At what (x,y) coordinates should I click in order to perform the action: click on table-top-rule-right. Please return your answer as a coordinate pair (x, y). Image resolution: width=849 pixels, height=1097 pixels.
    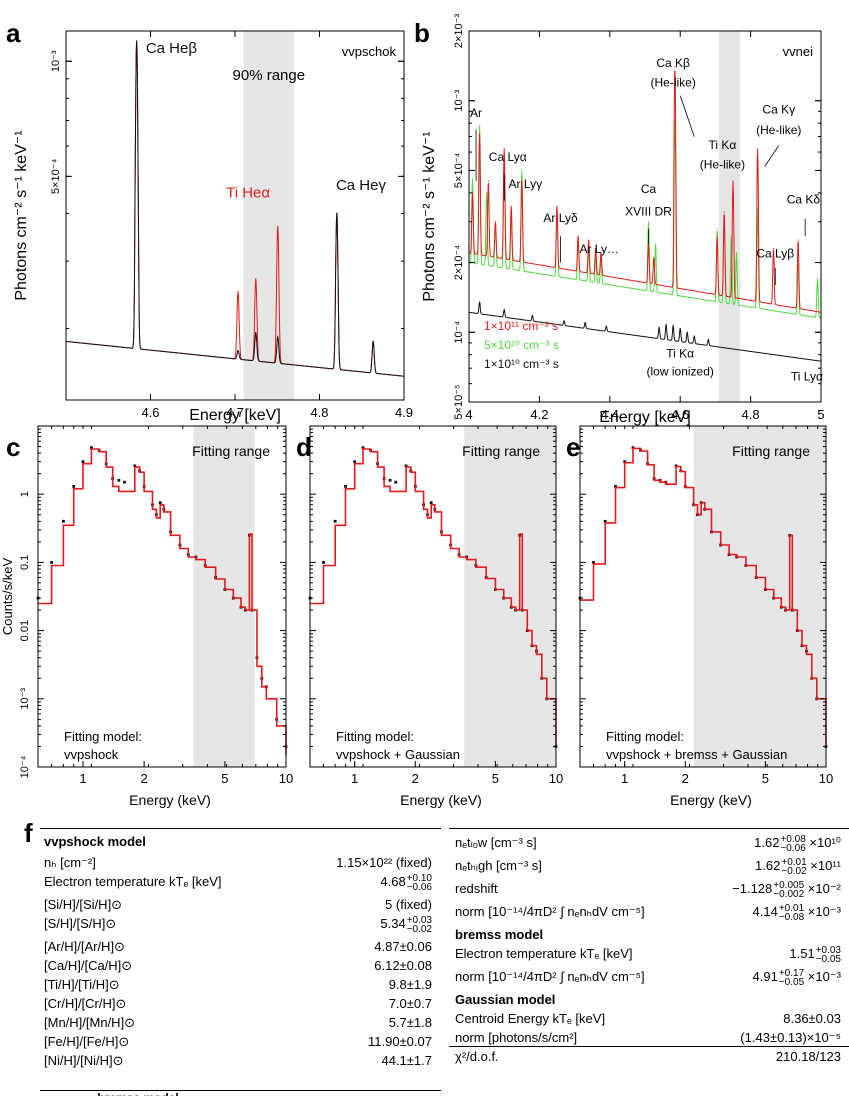
    Looking at the image, I should click on (649, 828).